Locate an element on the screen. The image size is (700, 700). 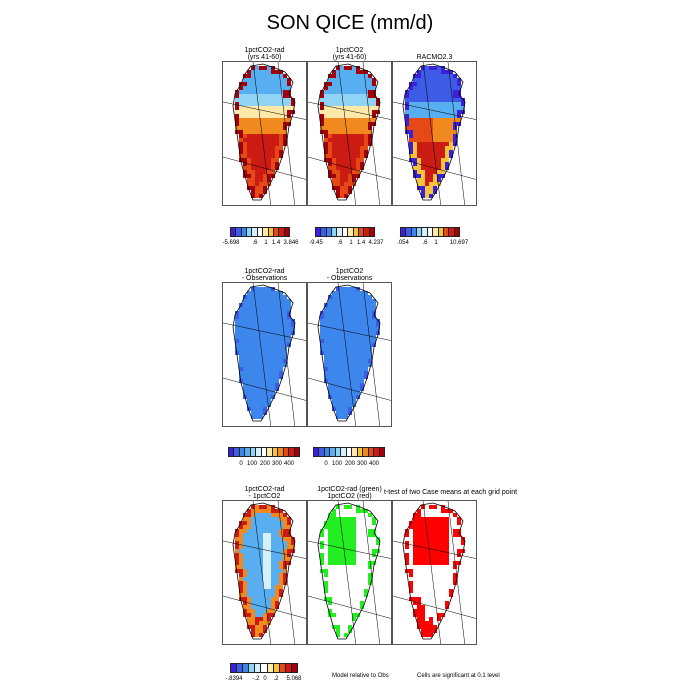
cbar-label: 400 is located at coordinates (374, 464).